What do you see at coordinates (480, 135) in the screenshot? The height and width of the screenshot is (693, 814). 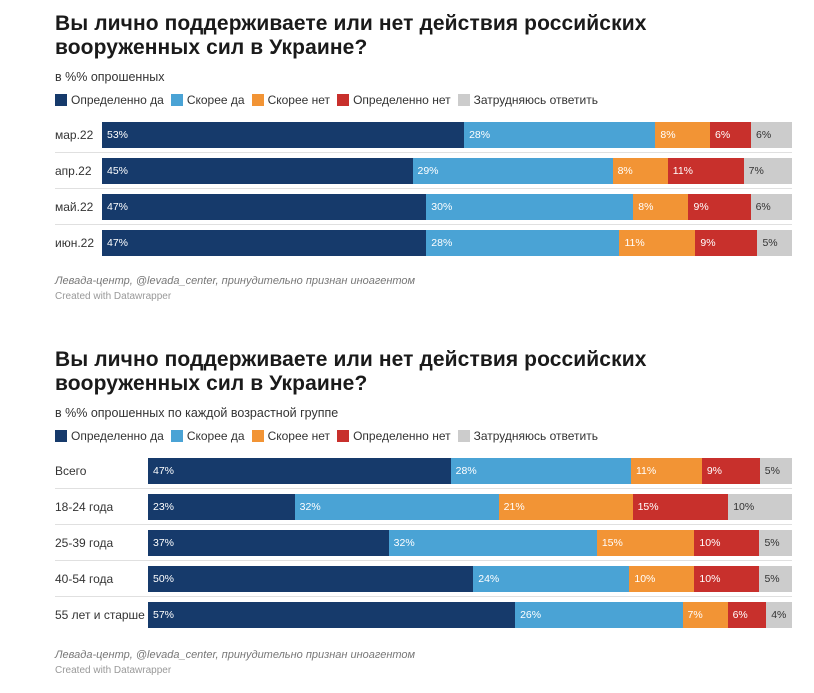 I see `value-label: 28%` at bounding box center [480, 135].